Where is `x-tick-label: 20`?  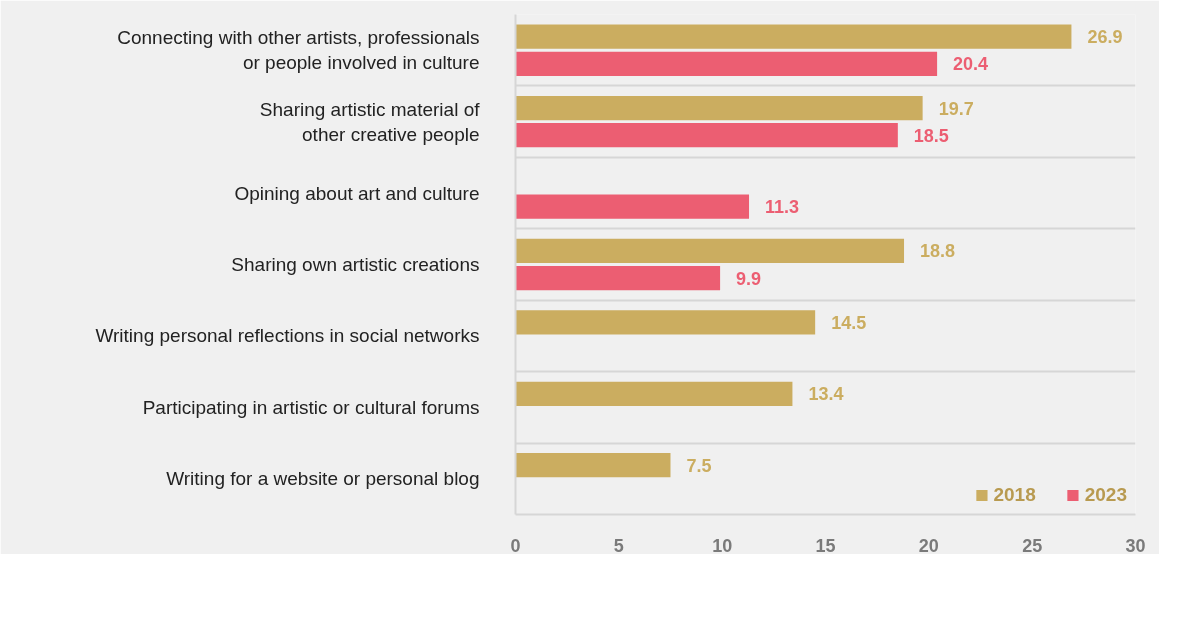
x-tick-label: 20 is located at coordinates (928, 545).